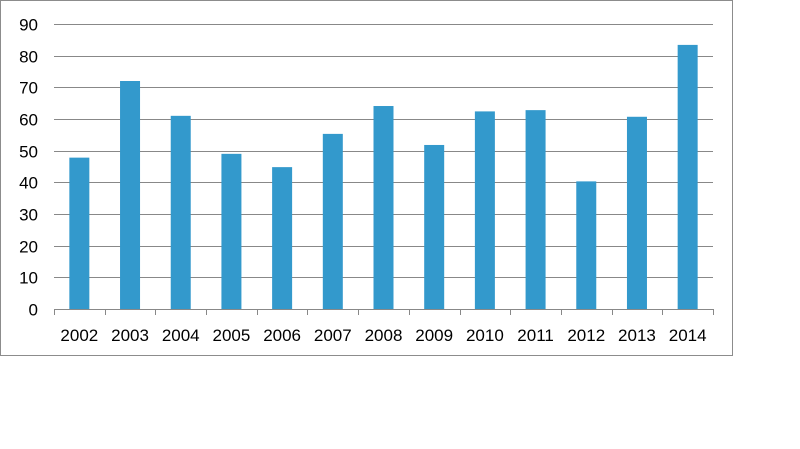 The width and height of the screenshot is (800, 449). Describe the element at coordinates (535, 335) in the screenshot. I see `x-tick-label: 2011` at that location.